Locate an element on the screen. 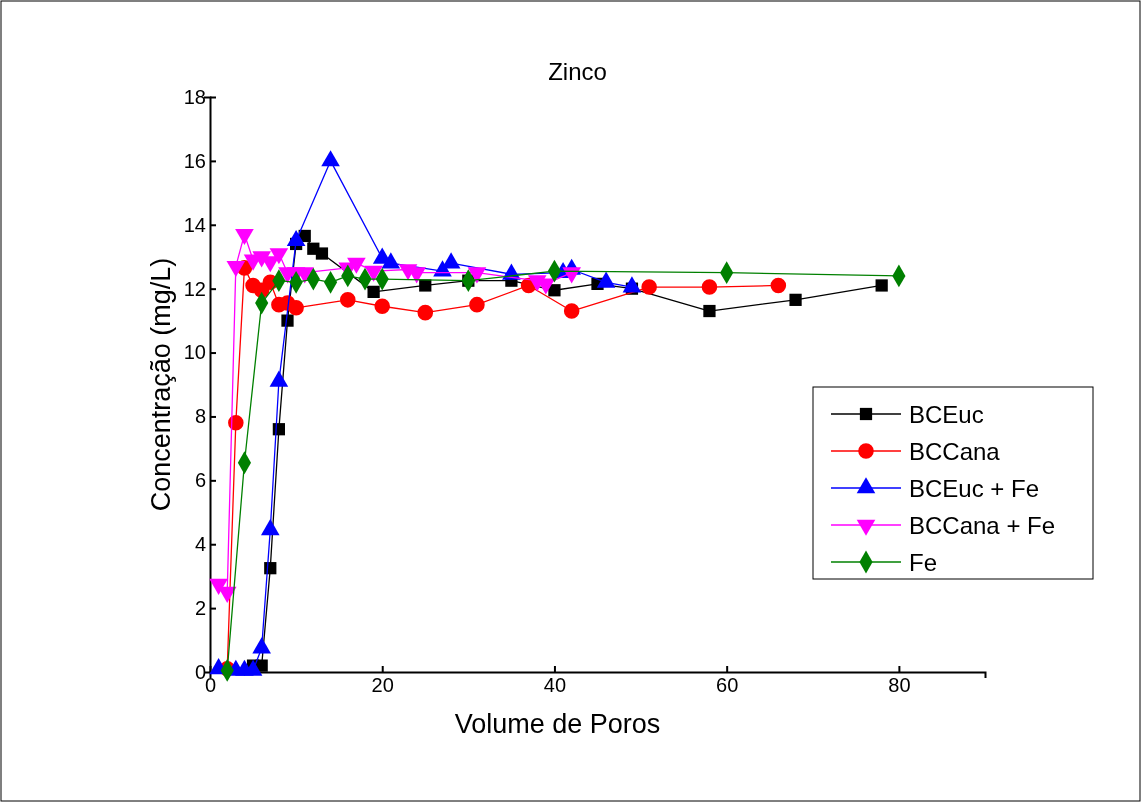 The image size is (1141, 802). y-tick-label: 6 is located at coordinates (200, 480).